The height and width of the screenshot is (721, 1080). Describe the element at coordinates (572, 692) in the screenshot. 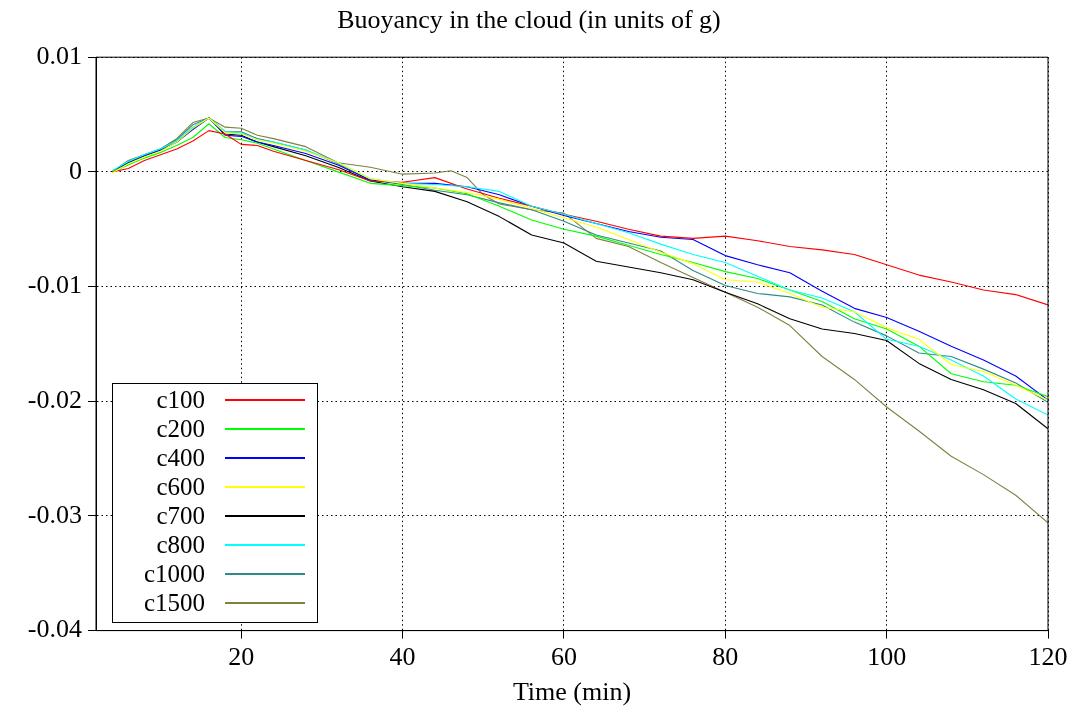

I see `x-axis-title: Time (min)` at that location.